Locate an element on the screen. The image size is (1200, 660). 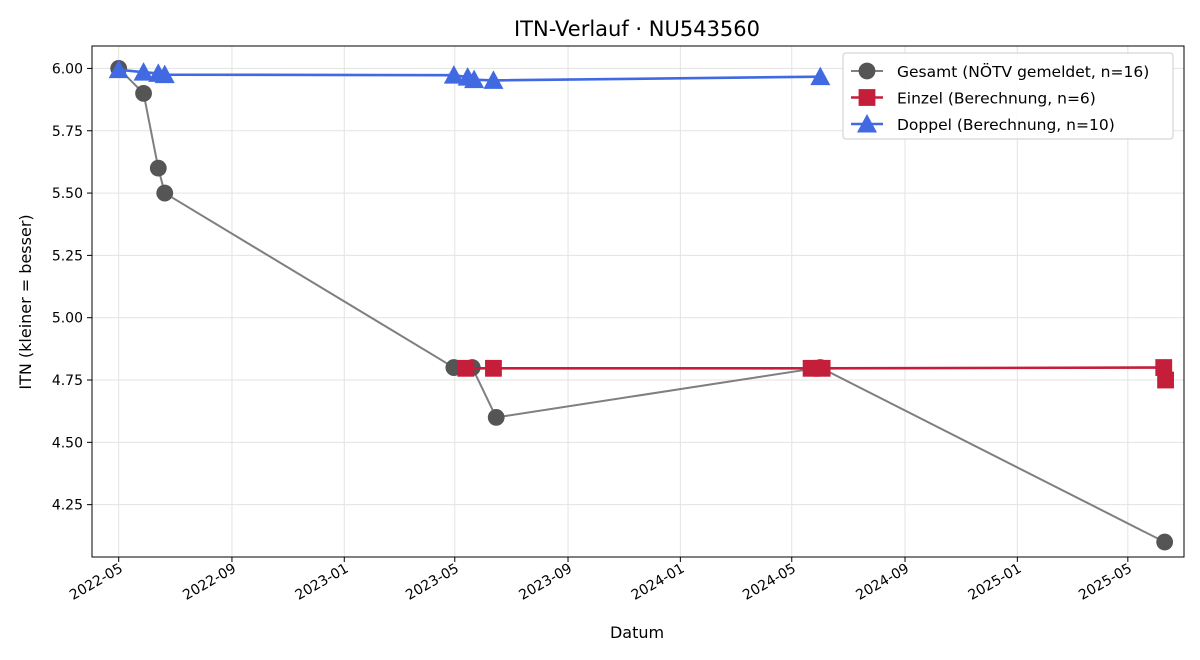
y-tick-label: 5.25 is located at coordinates (67, 256).